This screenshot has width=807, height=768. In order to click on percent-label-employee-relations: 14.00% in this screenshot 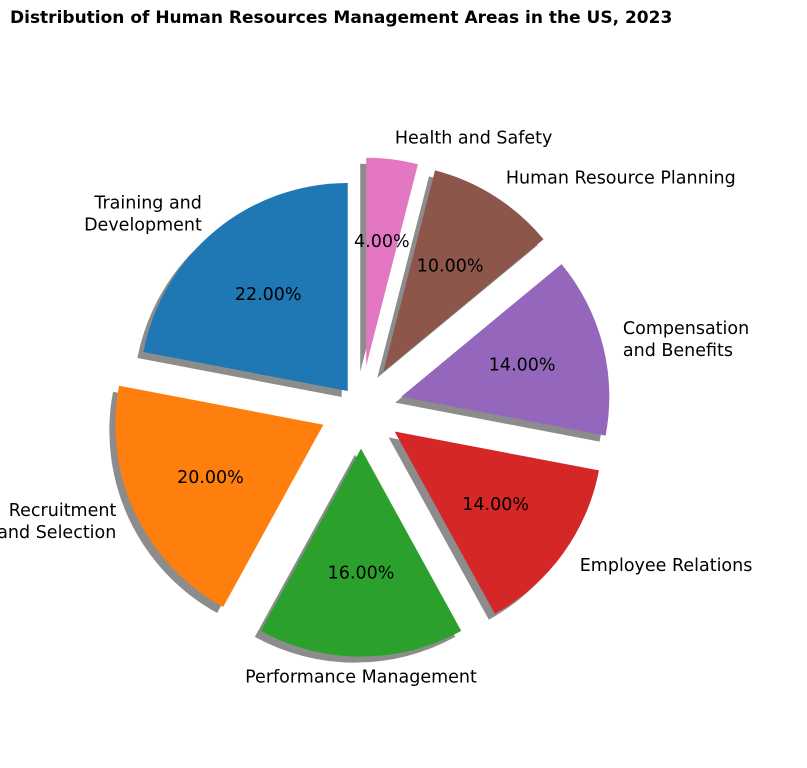, I will do `click(495, 505)`.